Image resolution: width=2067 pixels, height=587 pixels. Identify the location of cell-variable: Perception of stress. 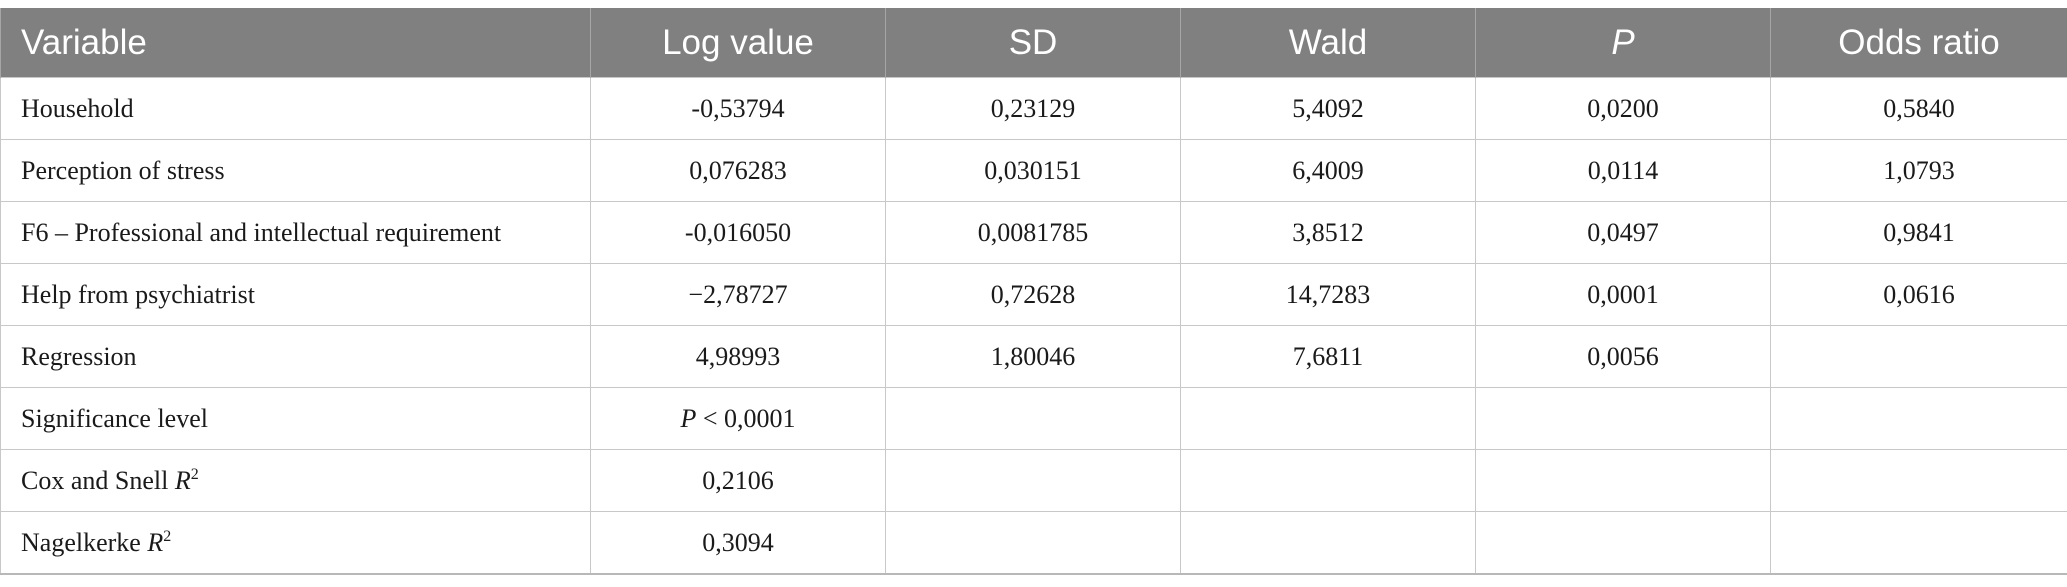
(295, 170).